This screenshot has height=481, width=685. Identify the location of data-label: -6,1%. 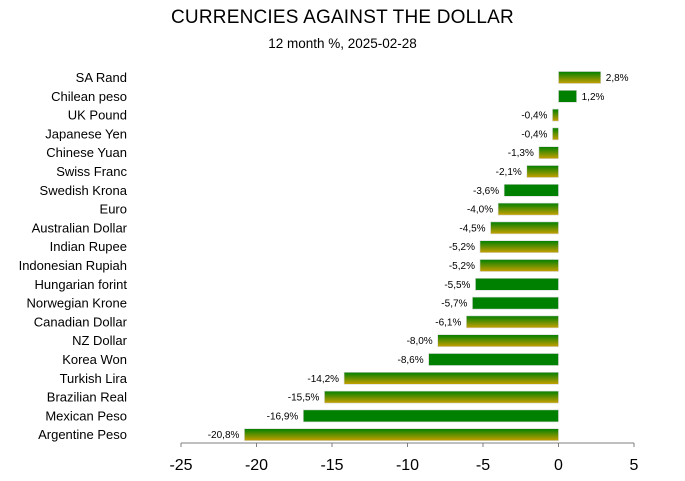
(448, 322).